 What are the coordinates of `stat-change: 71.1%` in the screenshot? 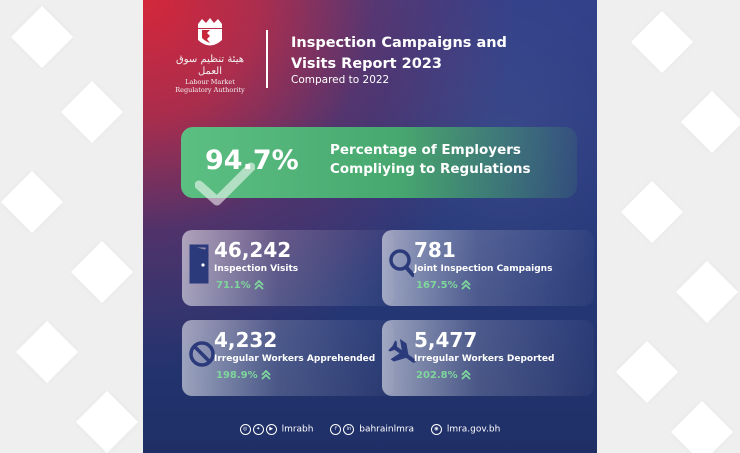 It's located at (240, 285).